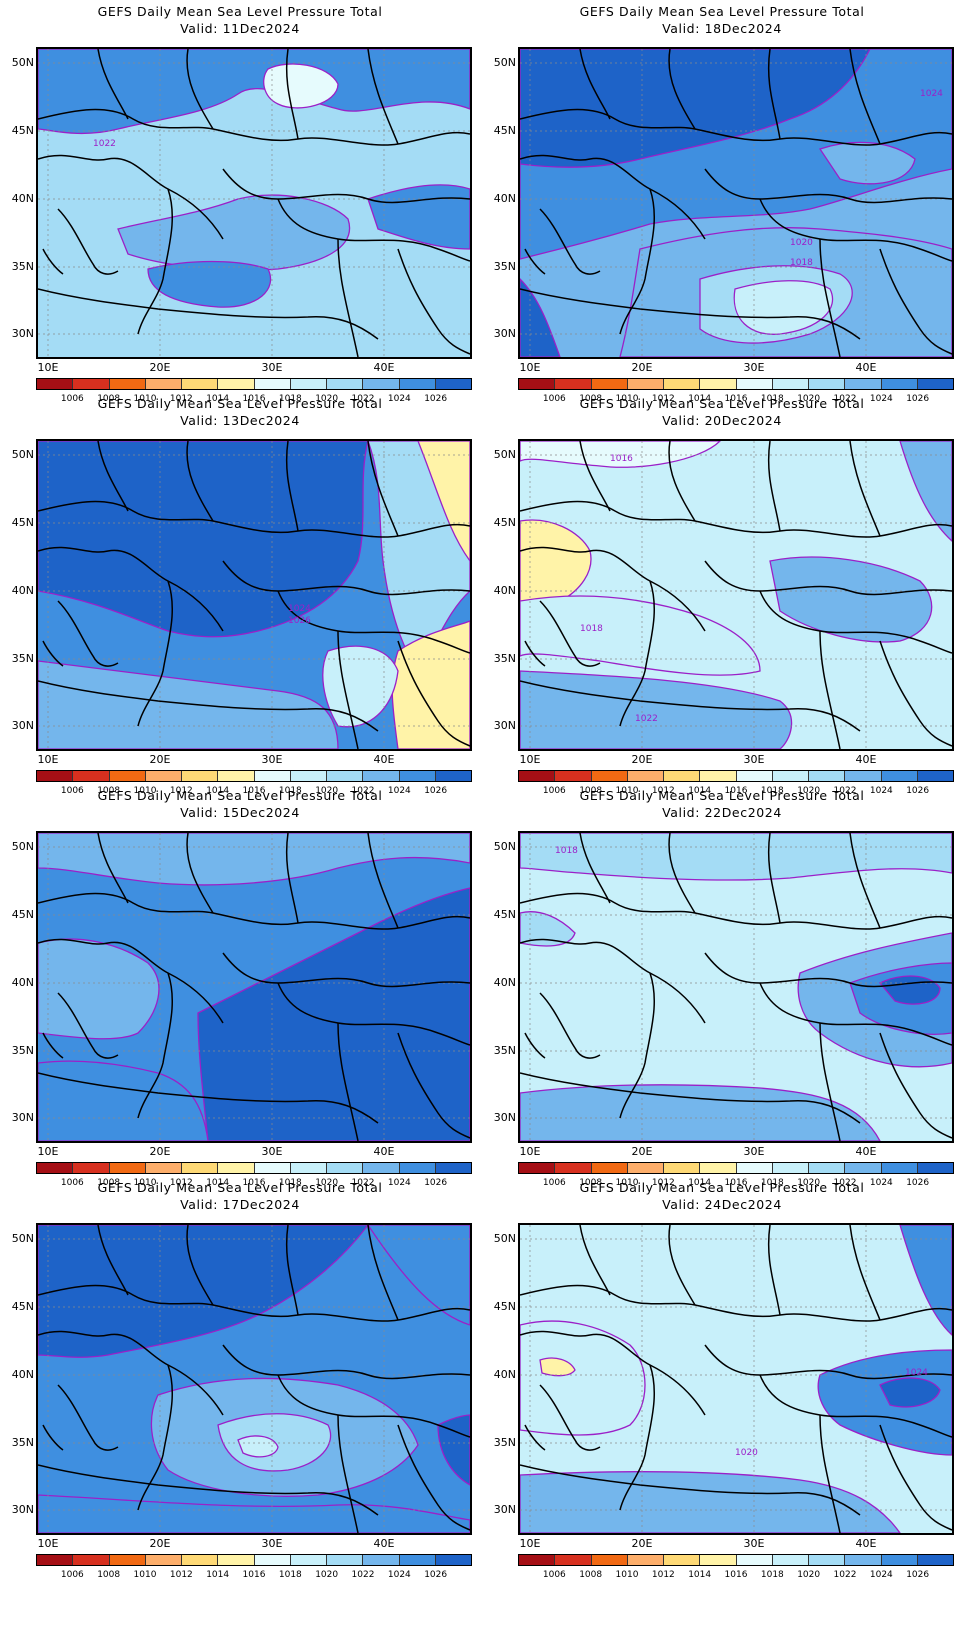  I want to click on pressure-field: 1022, so click(254, 203).